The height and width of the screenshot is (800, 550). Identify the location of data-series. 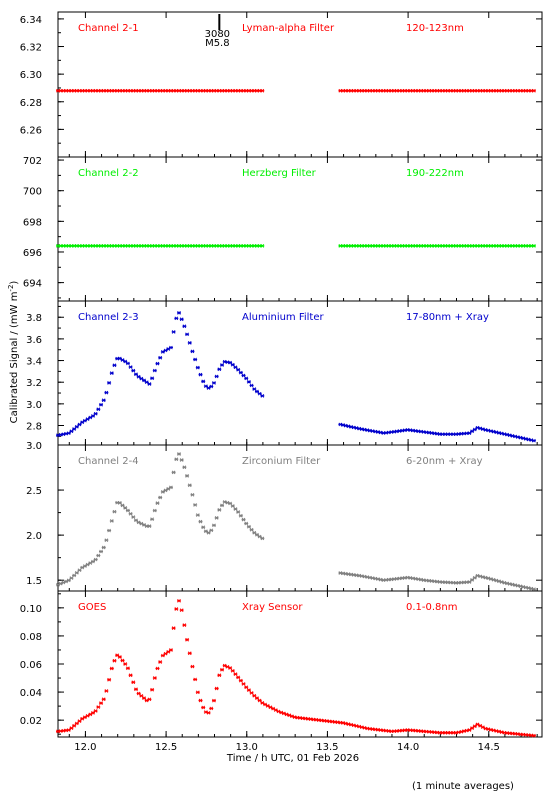
(296, 90).